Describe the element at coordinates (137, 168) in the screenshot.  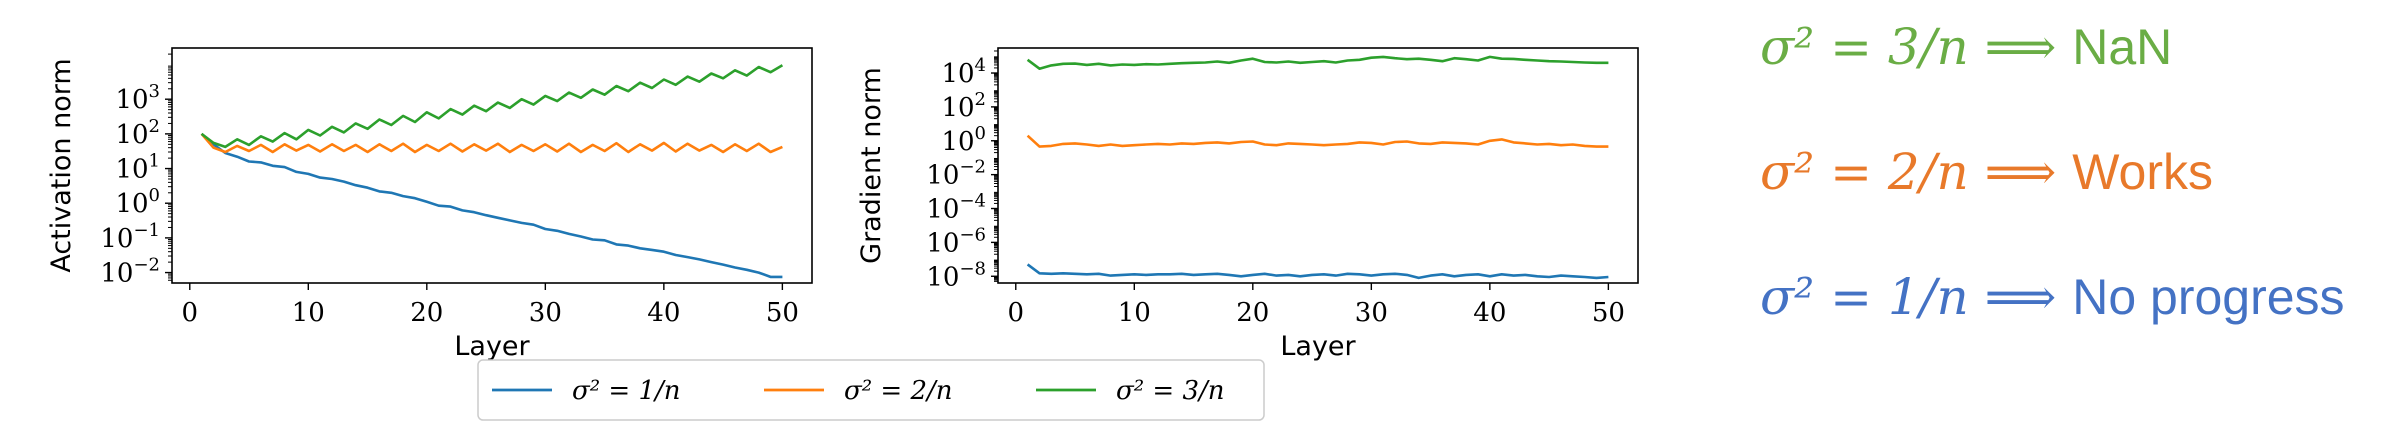
I see `y-tick-label: 10¹` at that location.